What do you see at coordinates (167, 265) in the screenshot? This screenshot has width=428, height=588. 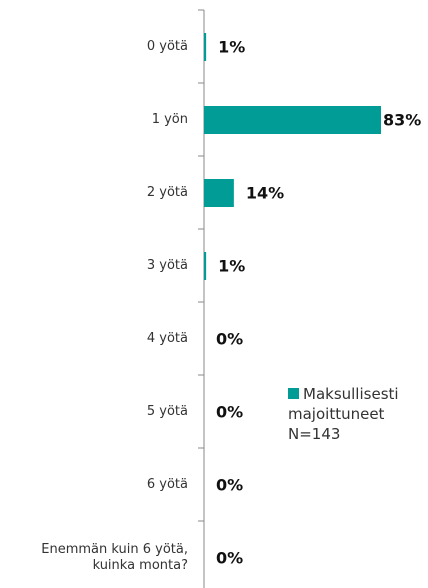 I see `category-label: 3 yötä` at bounding box center [167, 265].